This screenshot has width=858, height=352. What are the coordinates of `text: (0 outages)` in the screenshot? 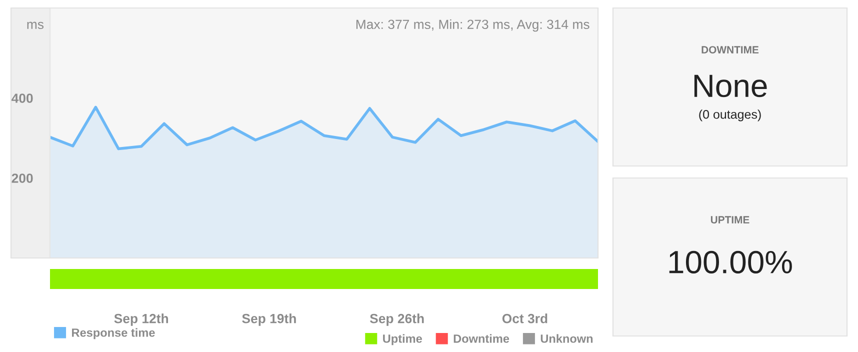 It's located at (730, 116).